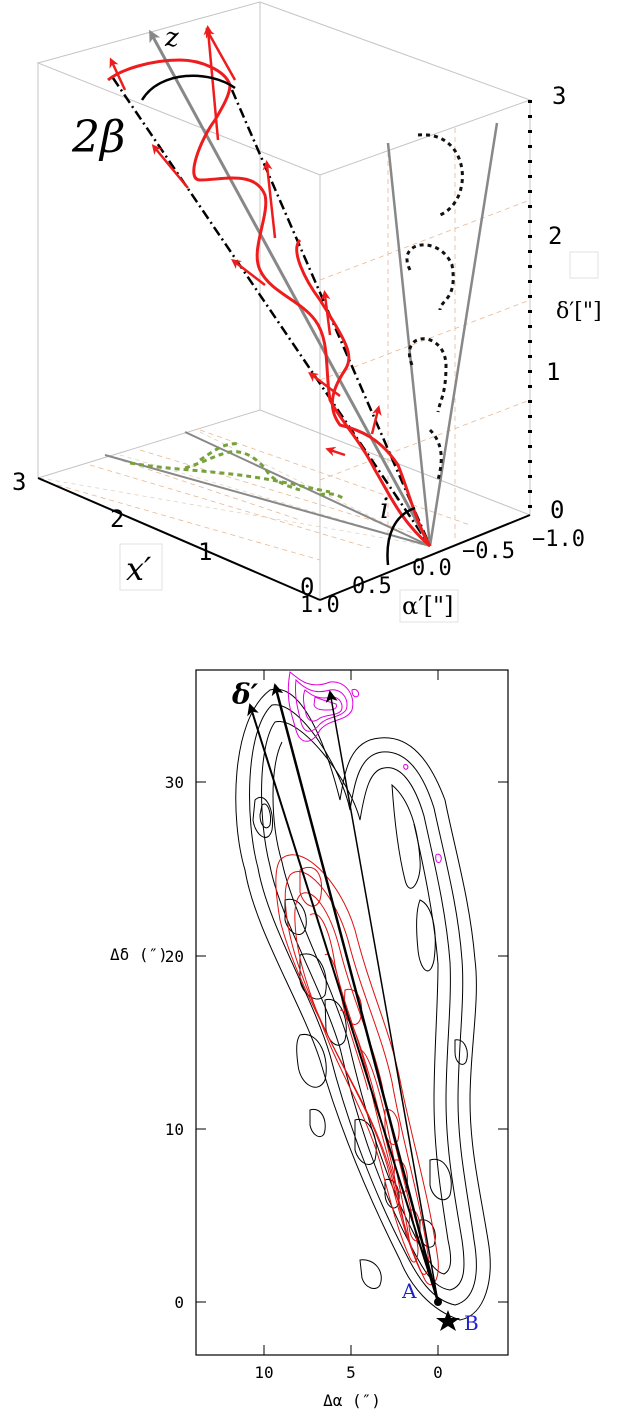  I want to click on delta-prime-label: δ′, so click(245, 694).